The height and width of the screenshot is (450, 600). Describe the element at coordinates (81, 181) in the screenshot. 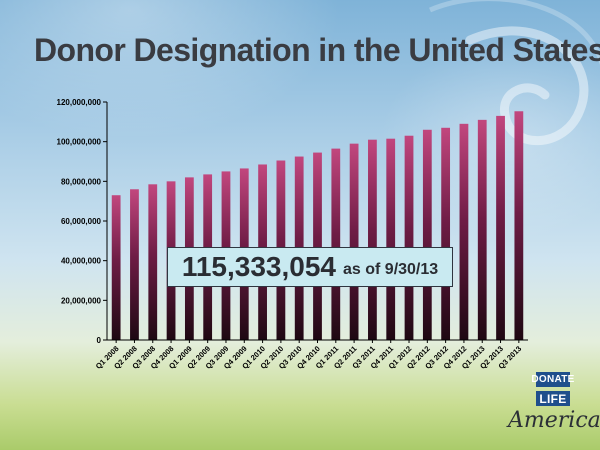

I see `y-tick-label: 80,000,000` at that location.